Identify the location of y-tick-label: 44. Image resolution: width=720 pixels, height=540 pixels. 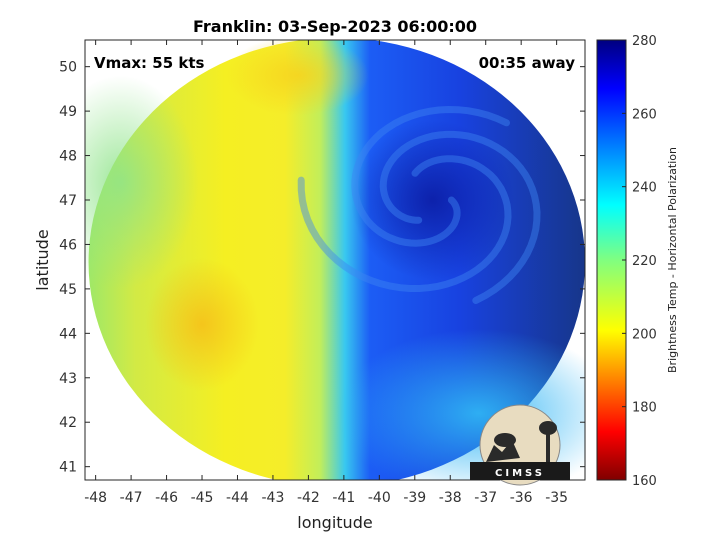
(68, 334).